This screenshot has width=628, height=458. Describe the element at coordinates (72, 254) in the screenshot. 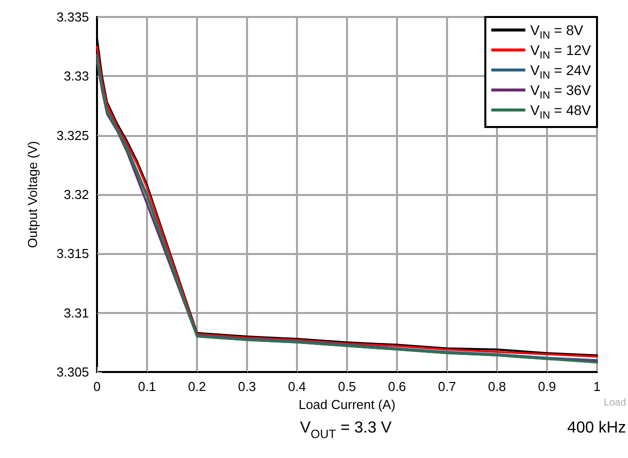

I see `y-tick-label: 3.315` at that location.